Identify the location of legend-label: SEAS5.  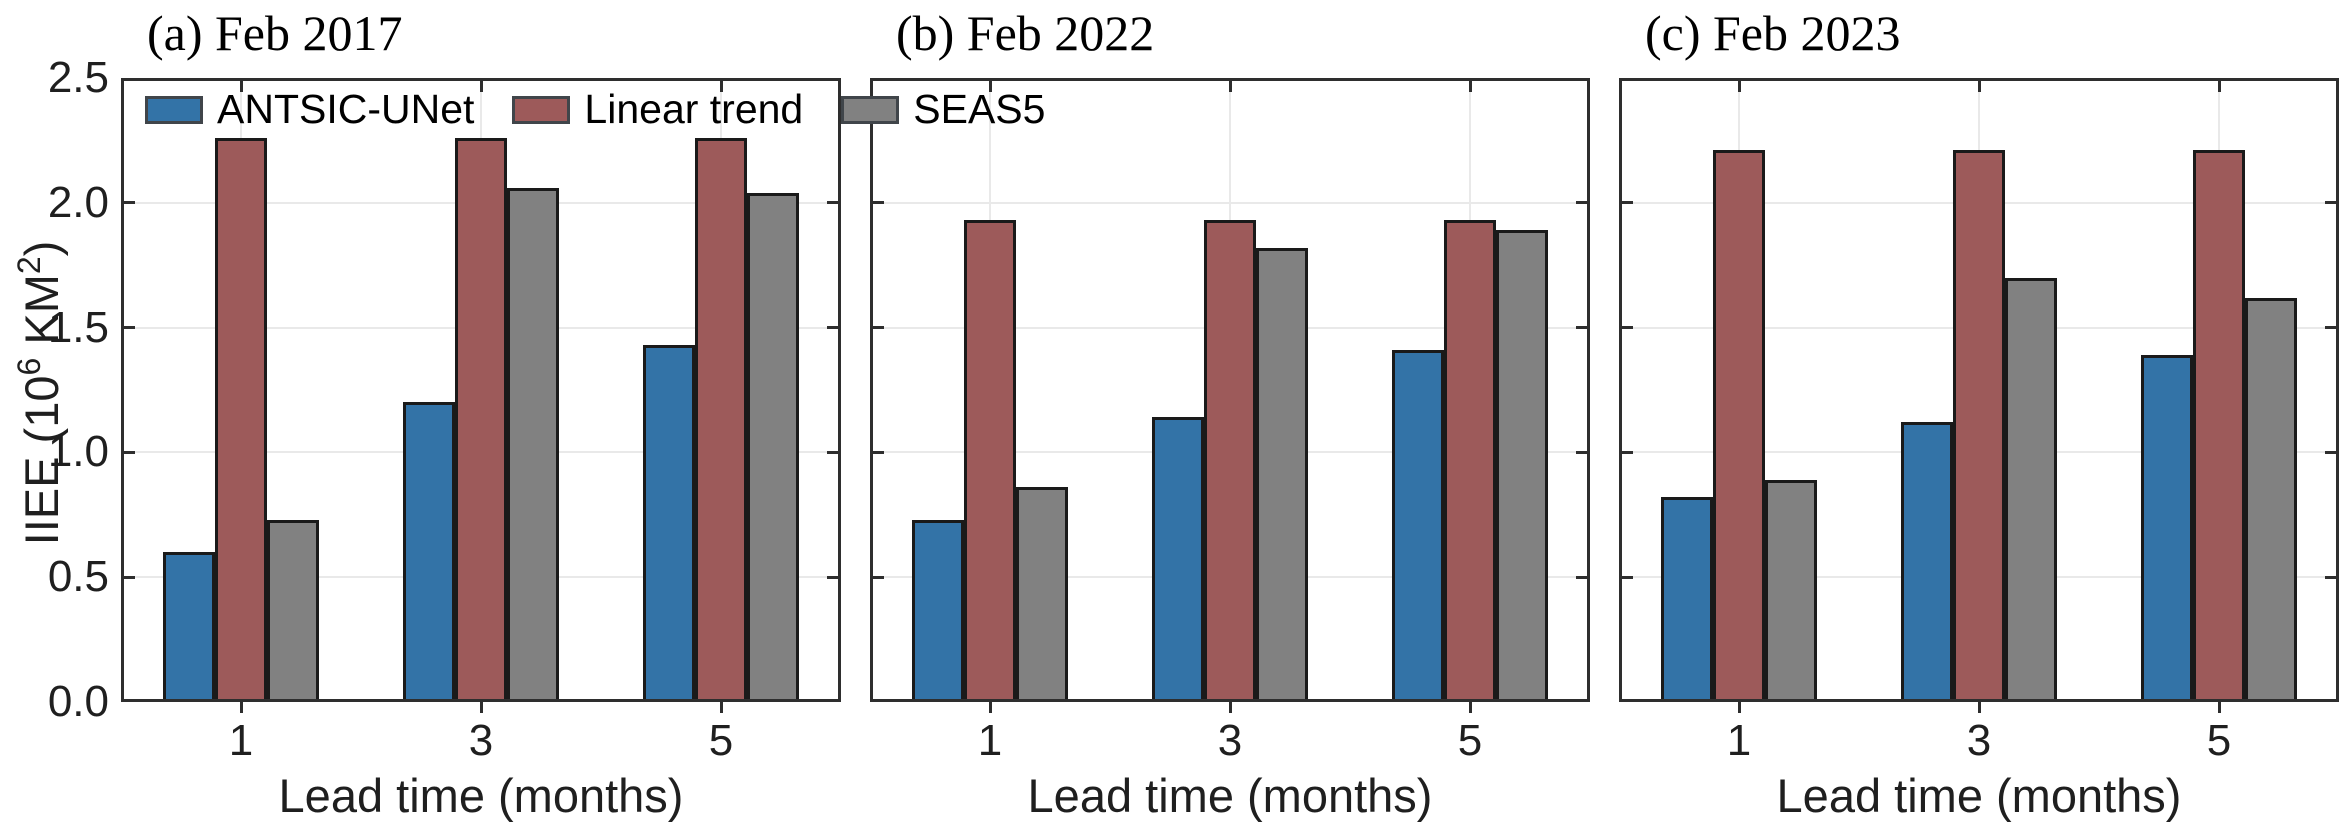
(979, 109).